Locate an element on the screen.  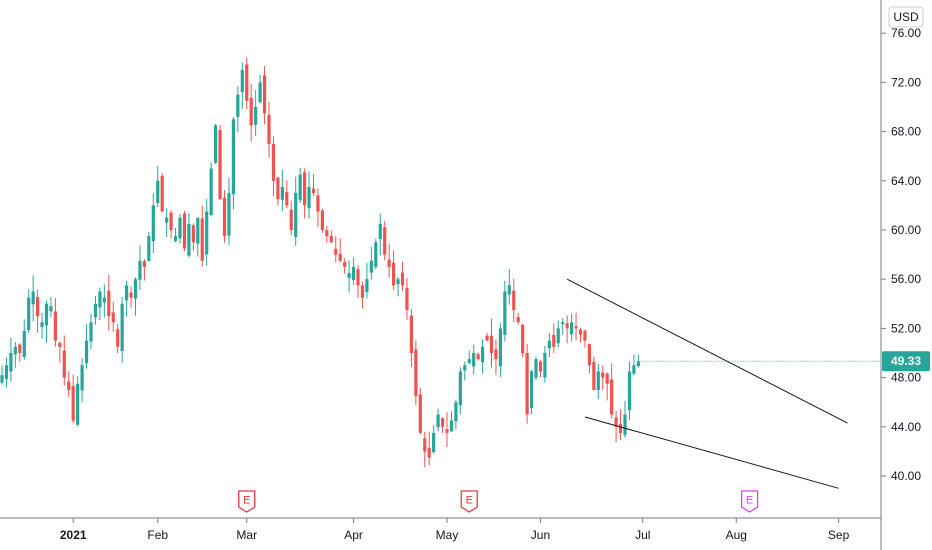
currency-badge: USD is located at coordinates (906, 17).